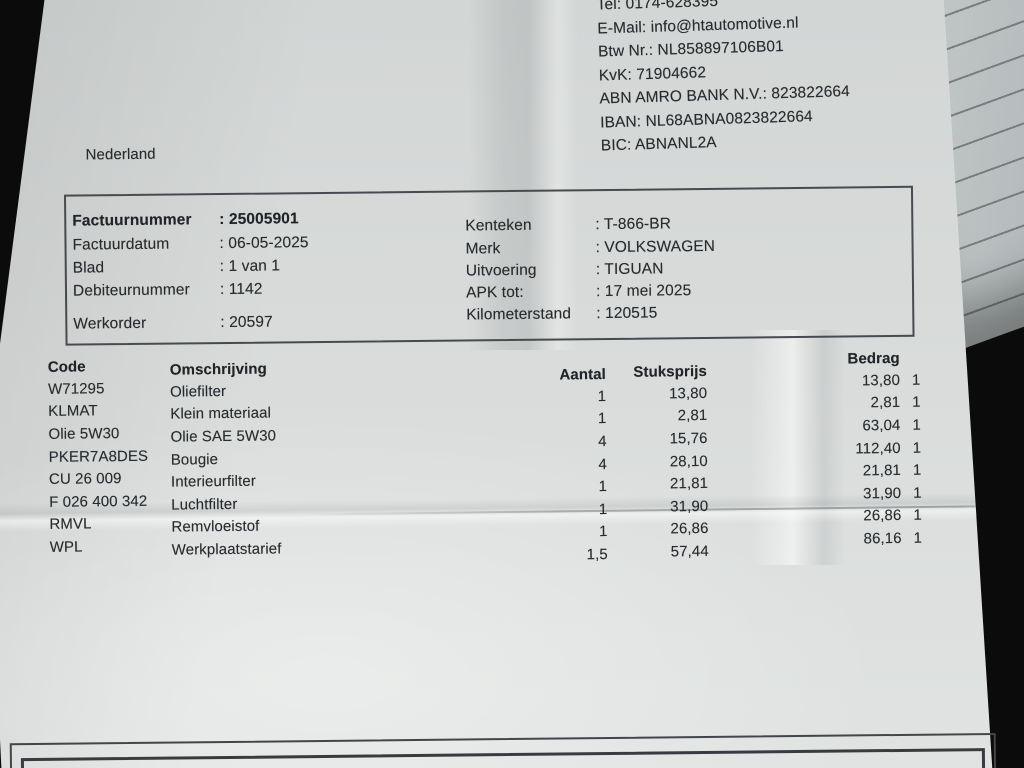  What do you see at coordinates (66, 547) in the screenshot?
I see `item-code: WPL` at bounding box center [66, 547].